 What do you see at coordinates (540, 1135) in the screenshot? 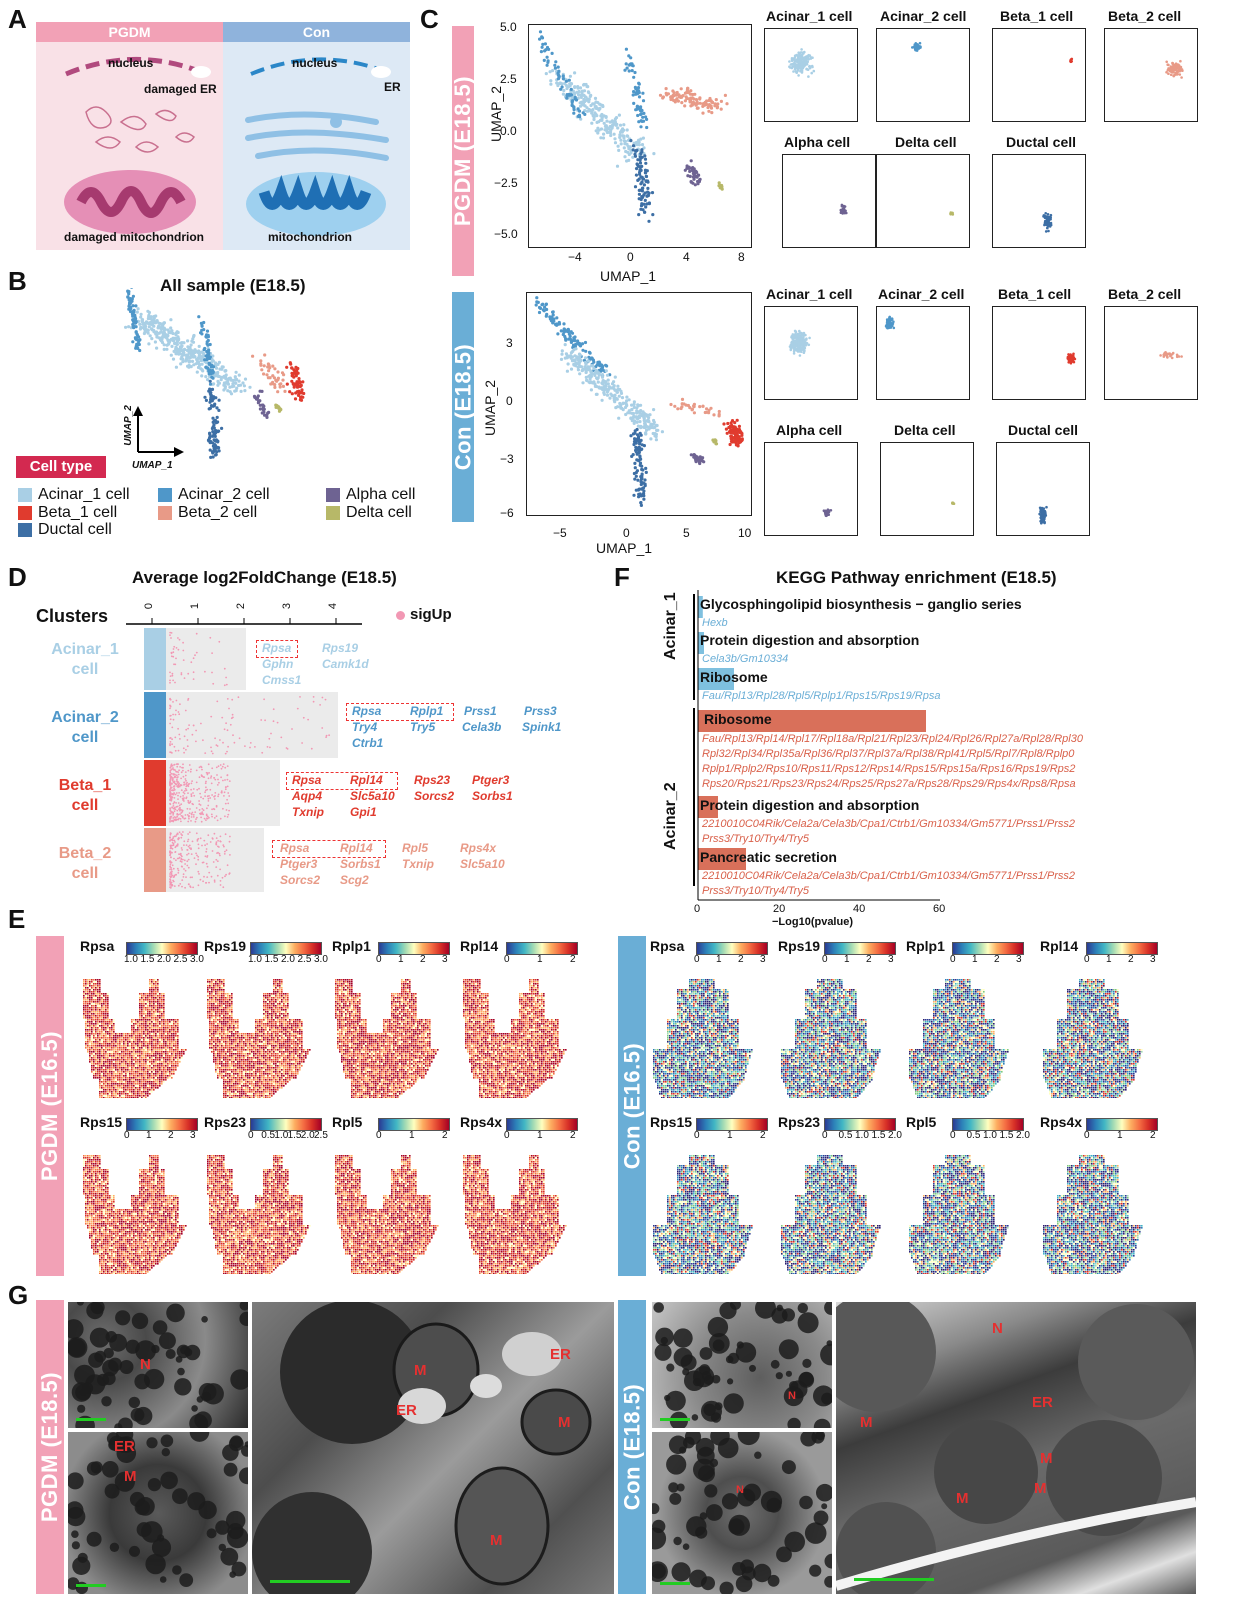
I see `colorbar-tick: 1` at bounding box center [540, 1135].